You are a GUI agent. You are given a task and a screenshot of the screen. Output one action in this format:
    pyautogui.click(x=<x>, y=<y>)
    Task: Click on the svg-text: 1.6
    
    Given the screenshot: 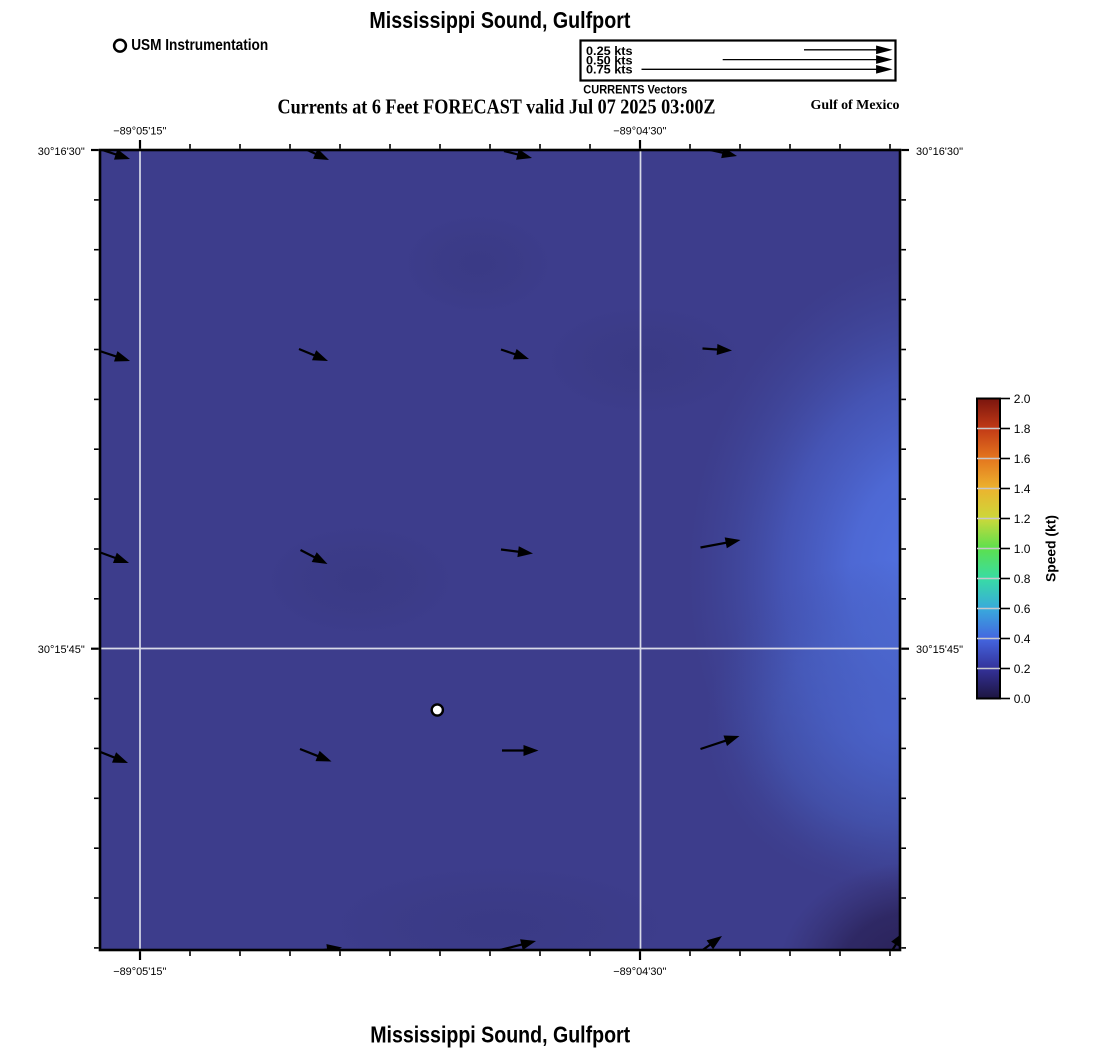 What is the action you would take?
    pyautogui.click(x=1022, y=459)
    